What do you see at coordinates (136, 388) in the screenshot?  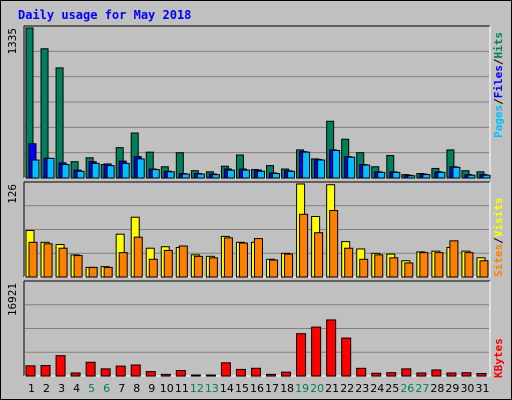 I see `x-tick-label-day-8: 8` at bounding box center [136, 388].